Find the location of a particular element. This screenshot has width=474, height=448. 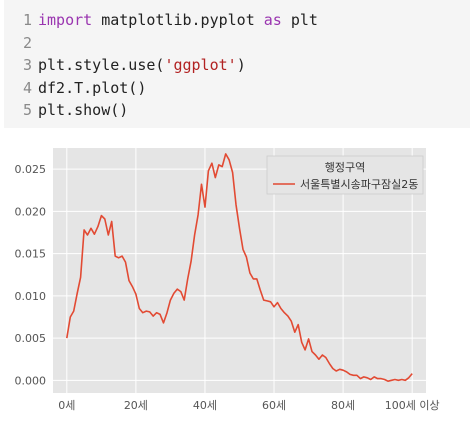

code-keyword: as is located at coordinates (272, 20).